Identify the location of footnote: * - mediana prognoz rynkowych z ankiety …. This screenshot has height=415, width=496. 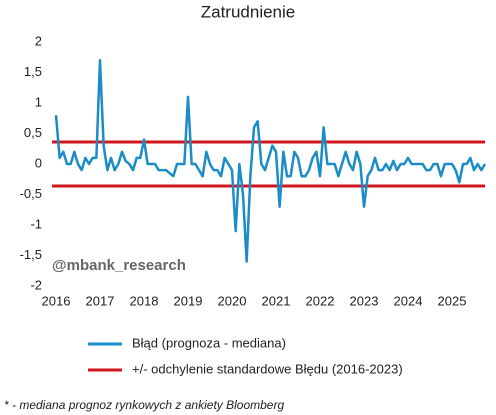
(144, 405).